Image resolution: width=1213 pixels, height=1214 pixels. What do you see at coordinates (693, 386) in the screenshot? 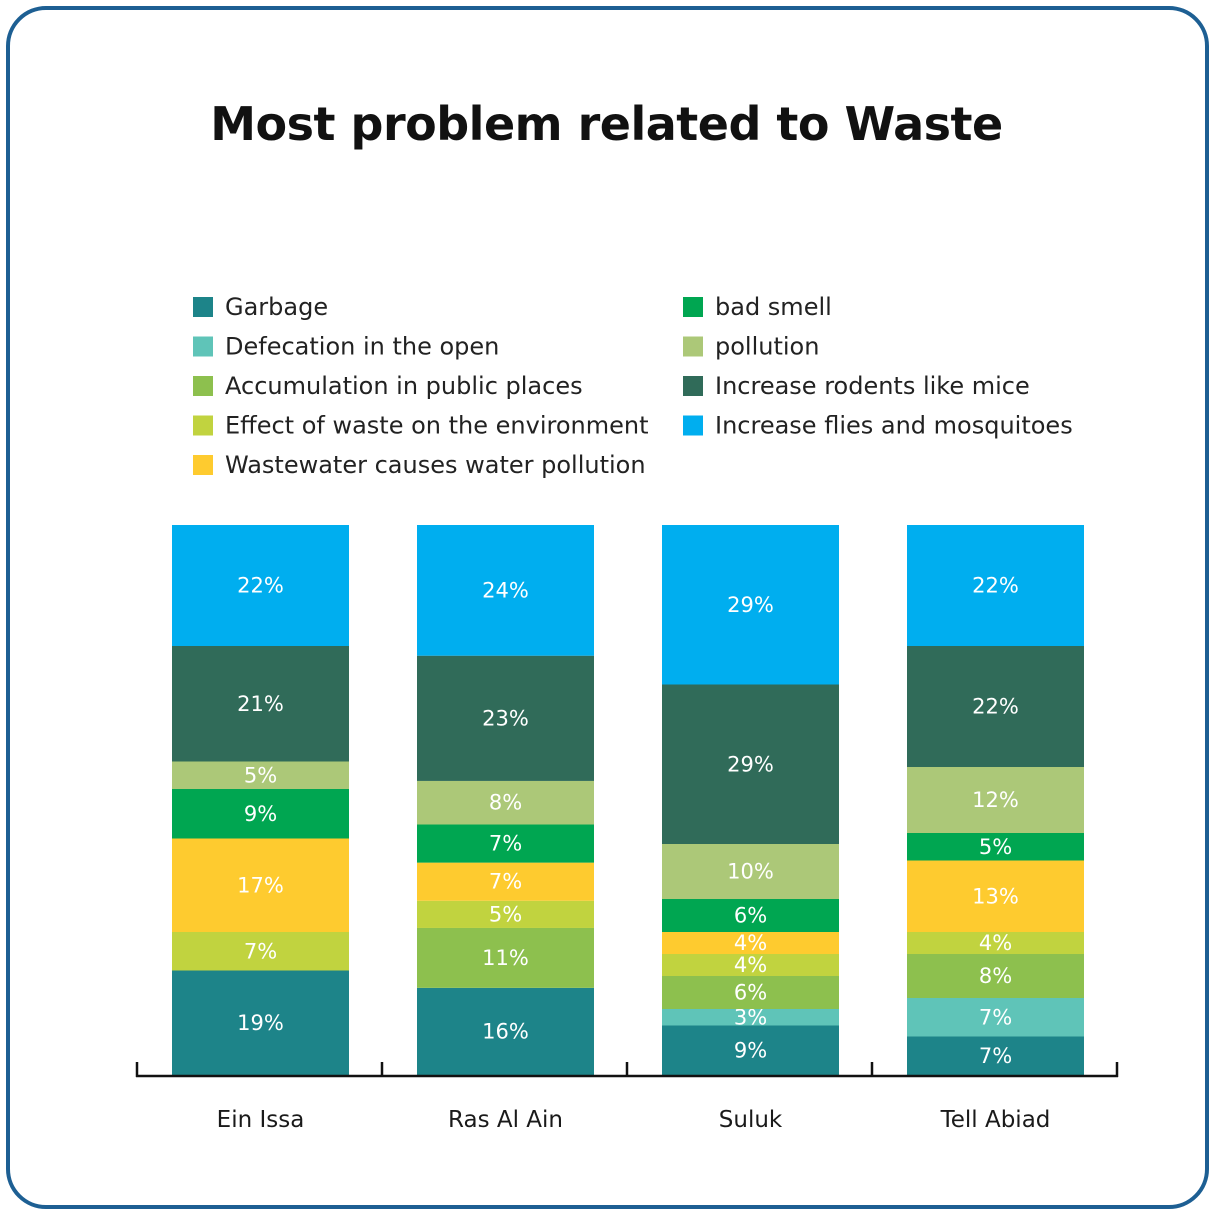
I see `legend-swatch-increase-rodents-like-mice` at bounding box center [693, 386].